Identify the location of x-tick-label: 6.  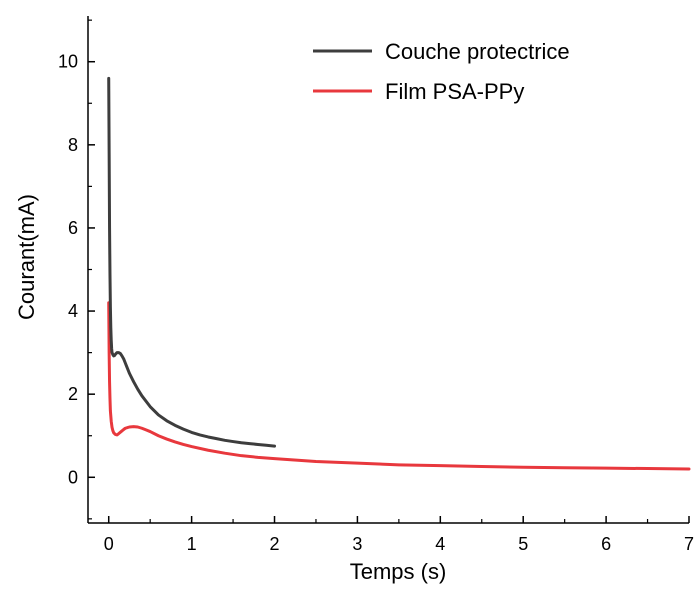
(606, 544).